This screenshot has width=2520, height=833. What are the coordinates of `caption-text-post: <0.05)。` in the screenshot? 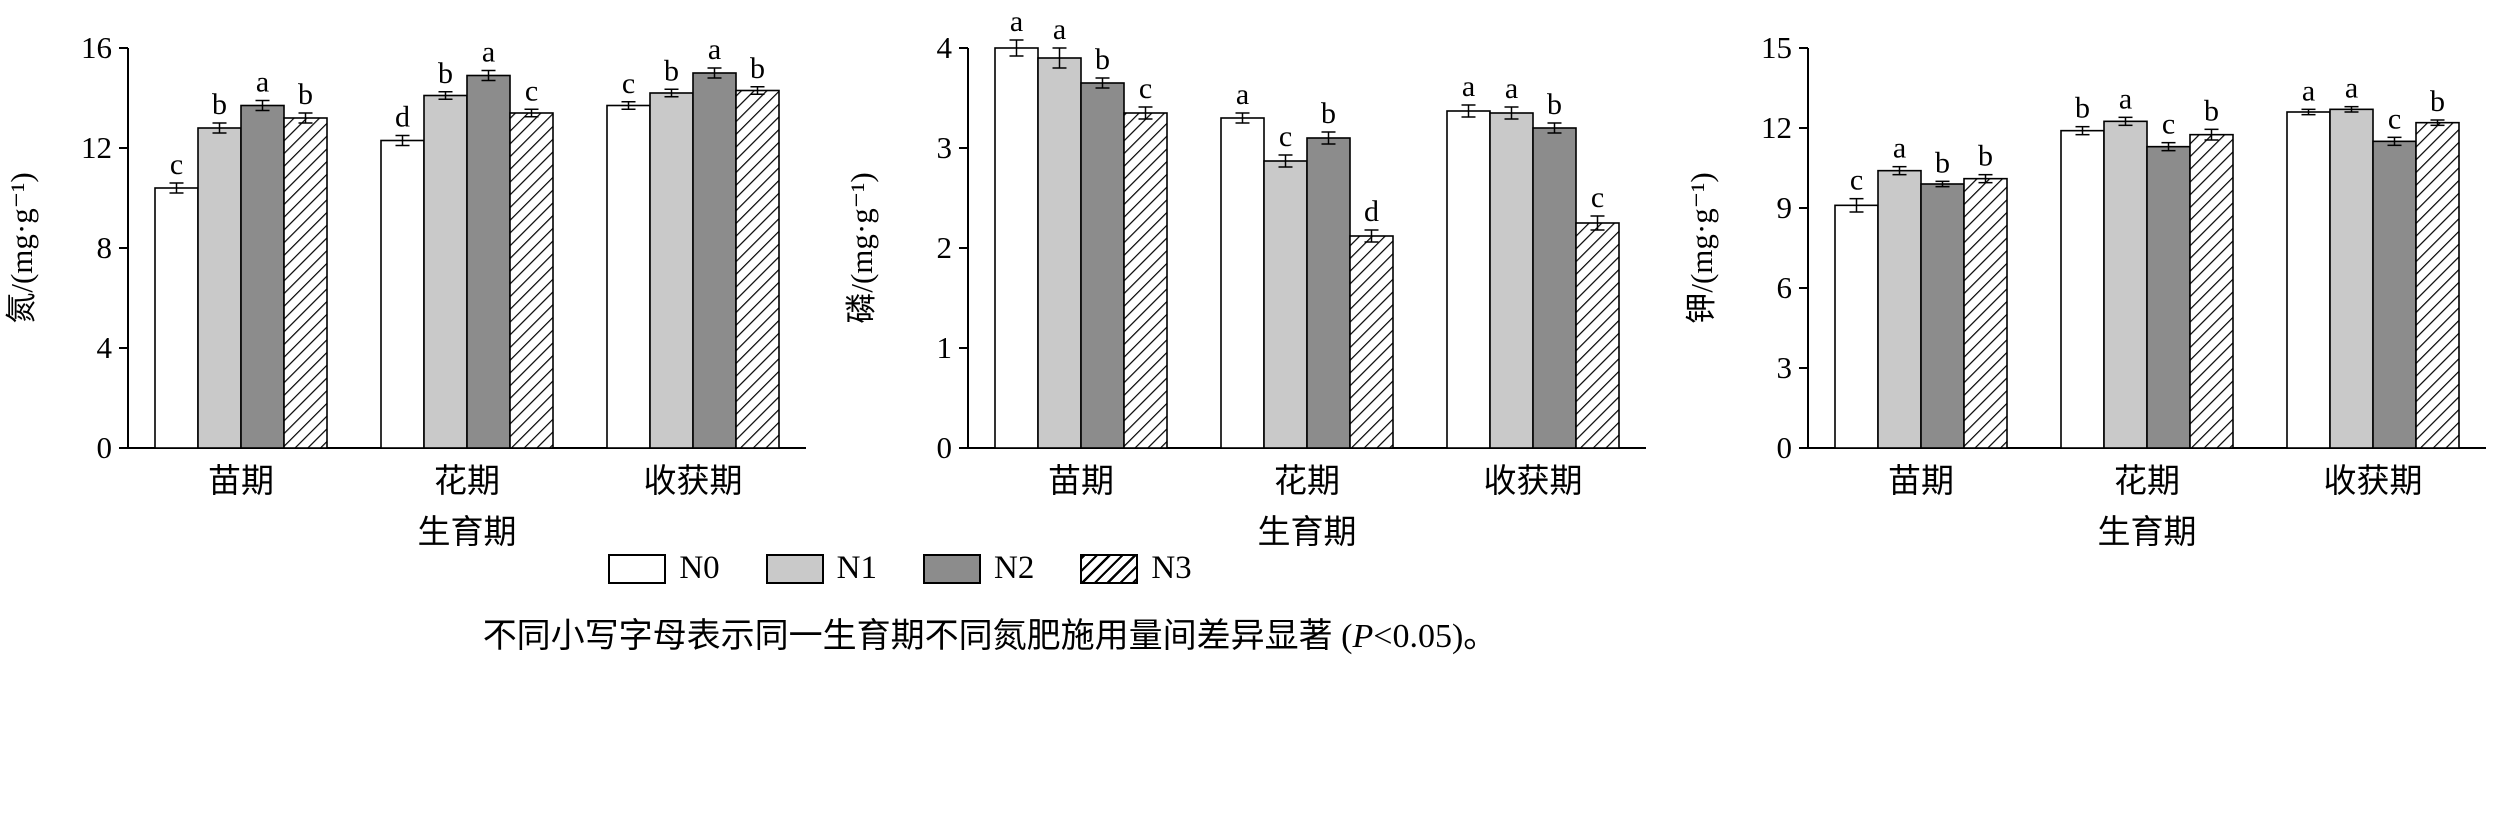 It's located at (1435, 636).